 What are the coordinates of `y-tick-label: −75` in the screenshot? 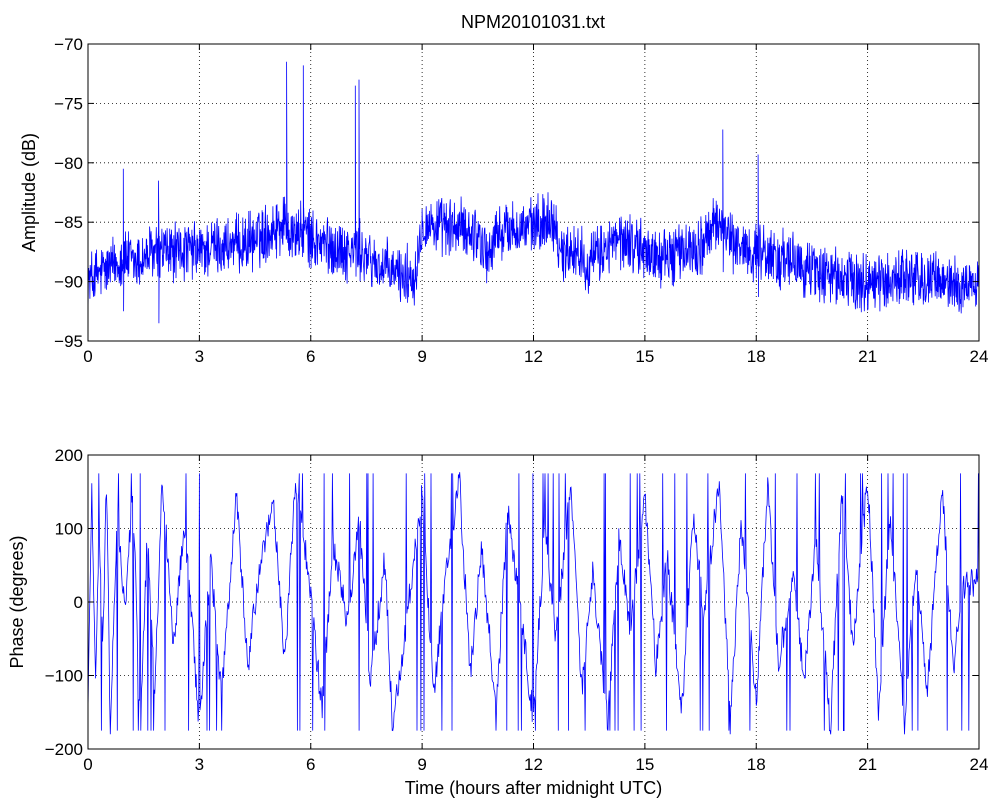 It's located at (68, 103).